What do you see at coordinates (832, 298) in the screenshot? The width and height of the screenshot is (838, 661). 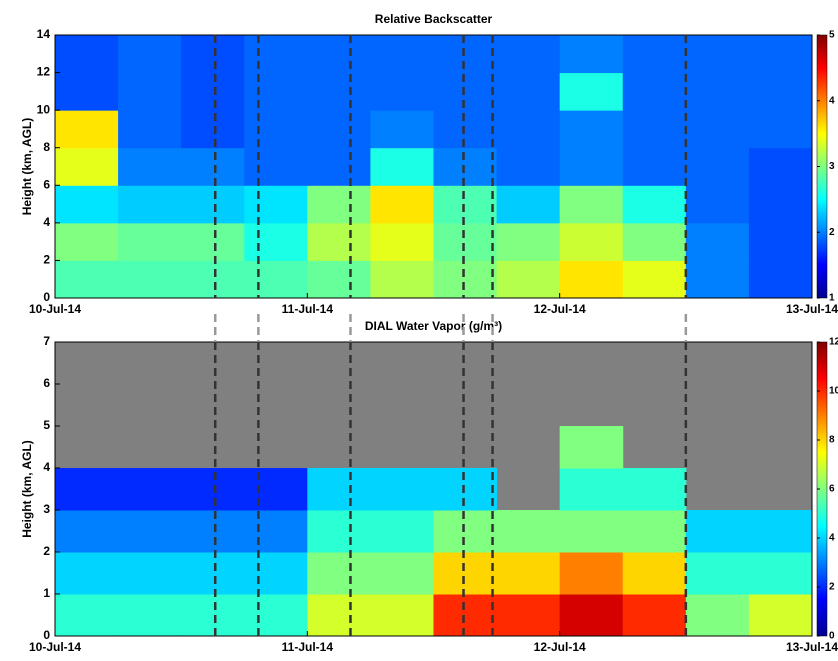 I see `colorbar-tick-label: 1` at bounding box center [832, 298].